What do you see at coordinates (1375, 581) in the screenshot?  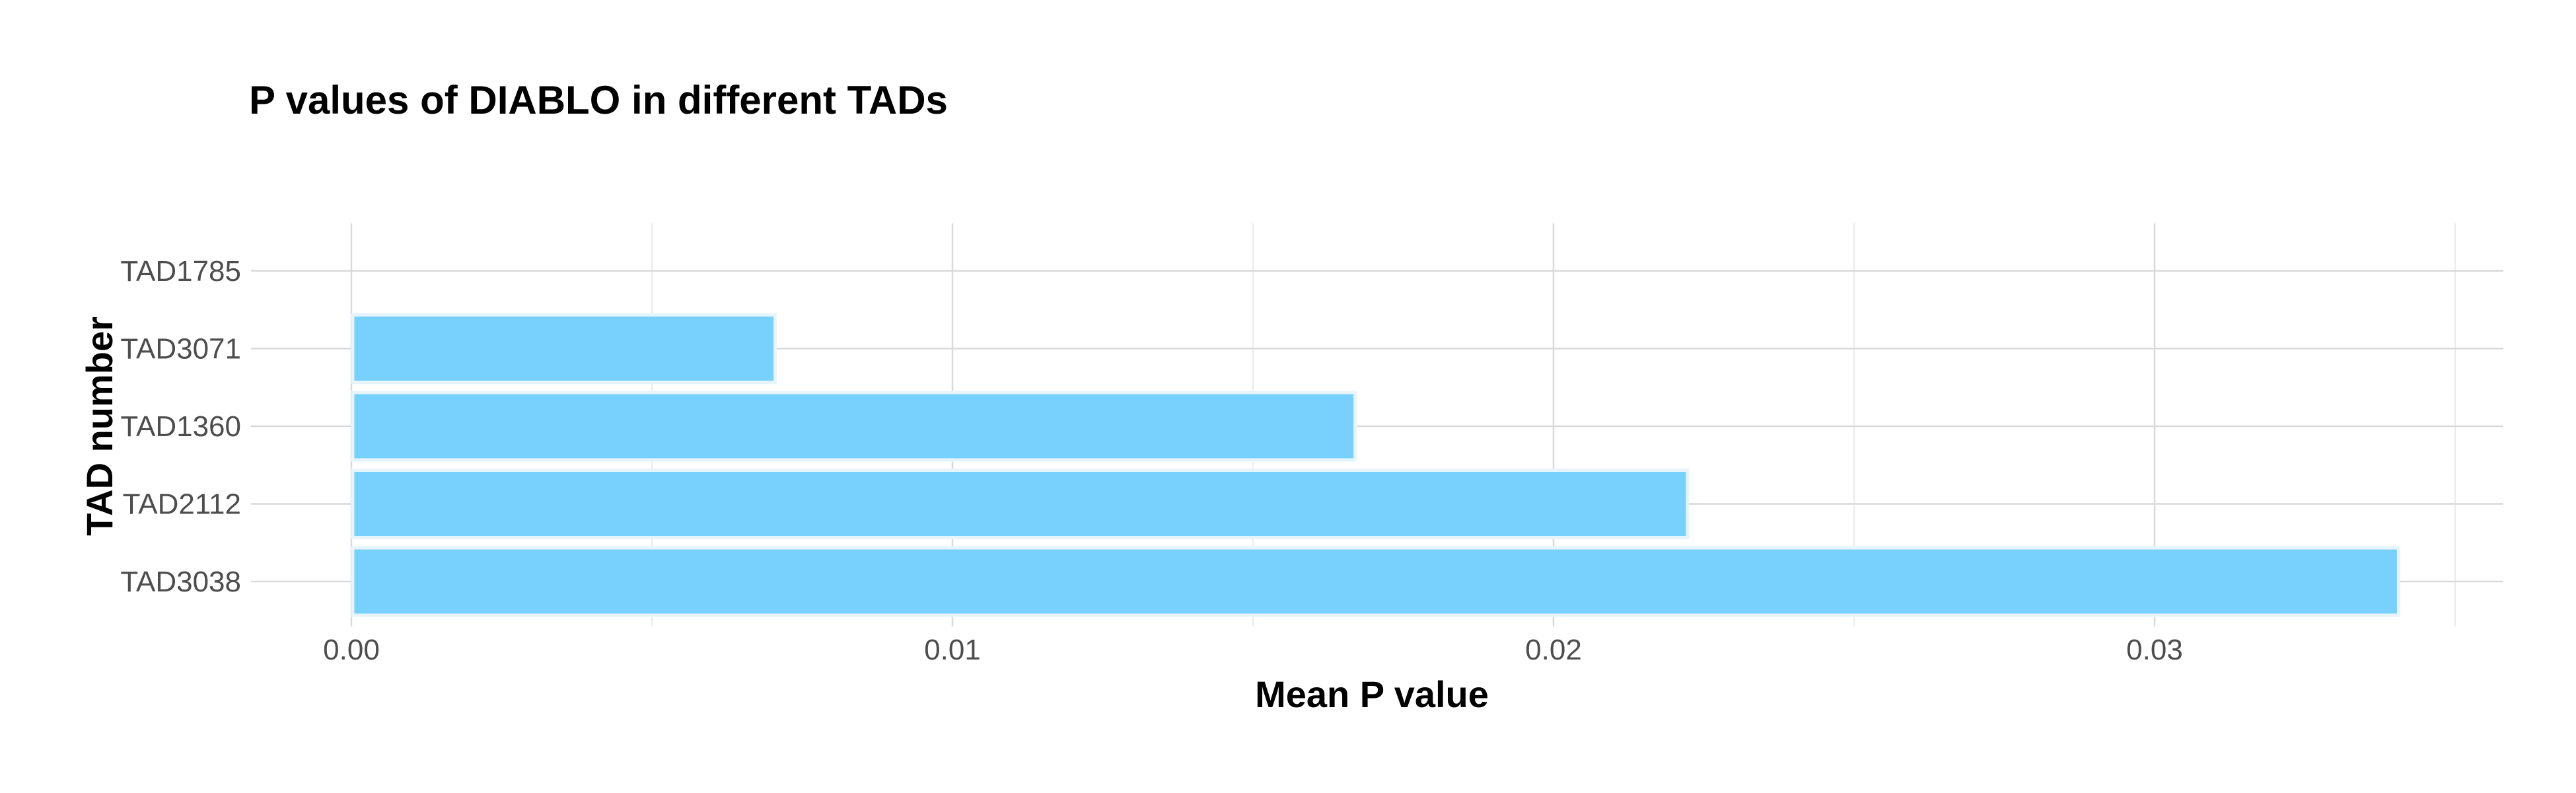 I see `bar-tad3038` at bounding box center [1375, 581].